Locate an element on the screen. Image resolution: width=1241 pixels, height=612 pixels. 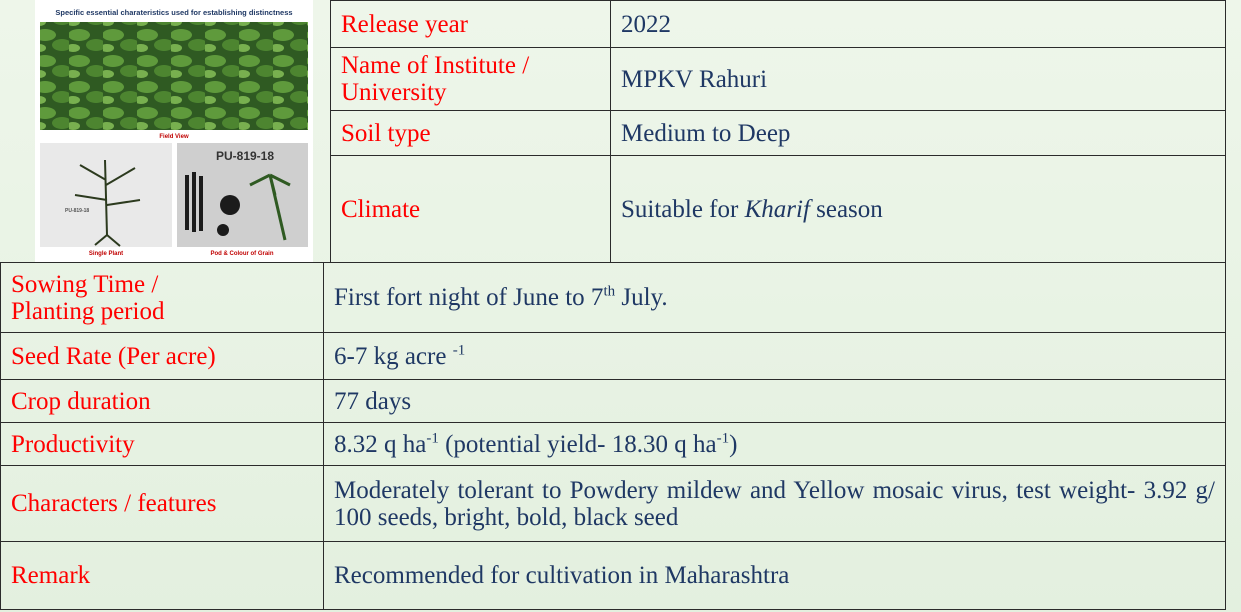
field-value: 77 days is located at coordinates (774, 401).